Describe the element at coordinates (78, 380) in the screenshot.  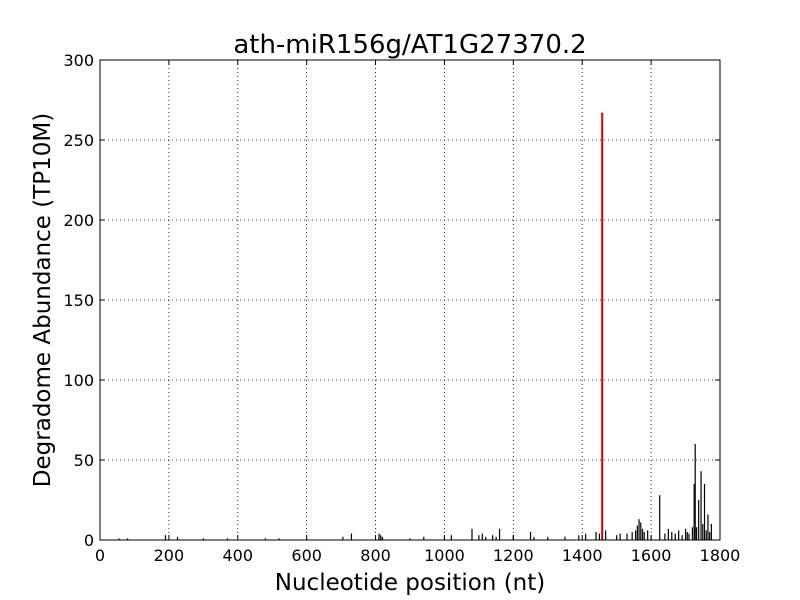
I see `y-tick-label: 100` at that location.